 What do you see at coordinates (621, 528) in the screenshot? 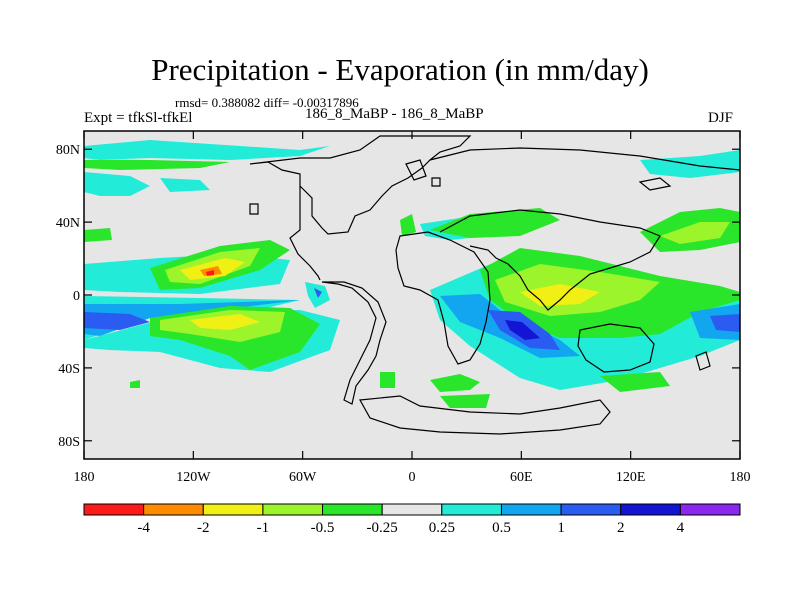
I see `colorbar-label-8: 2` at bounding box center [621, 528].